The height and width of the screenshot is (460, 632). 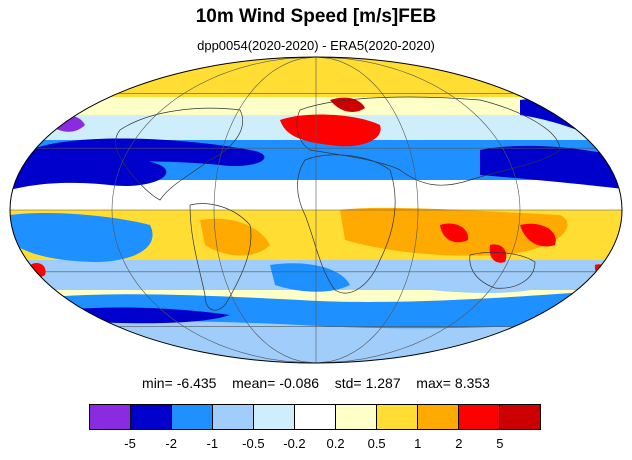 I want to click on map-title: 10m Wind Speed [m/s]FEB, so click(x=316, y=16).